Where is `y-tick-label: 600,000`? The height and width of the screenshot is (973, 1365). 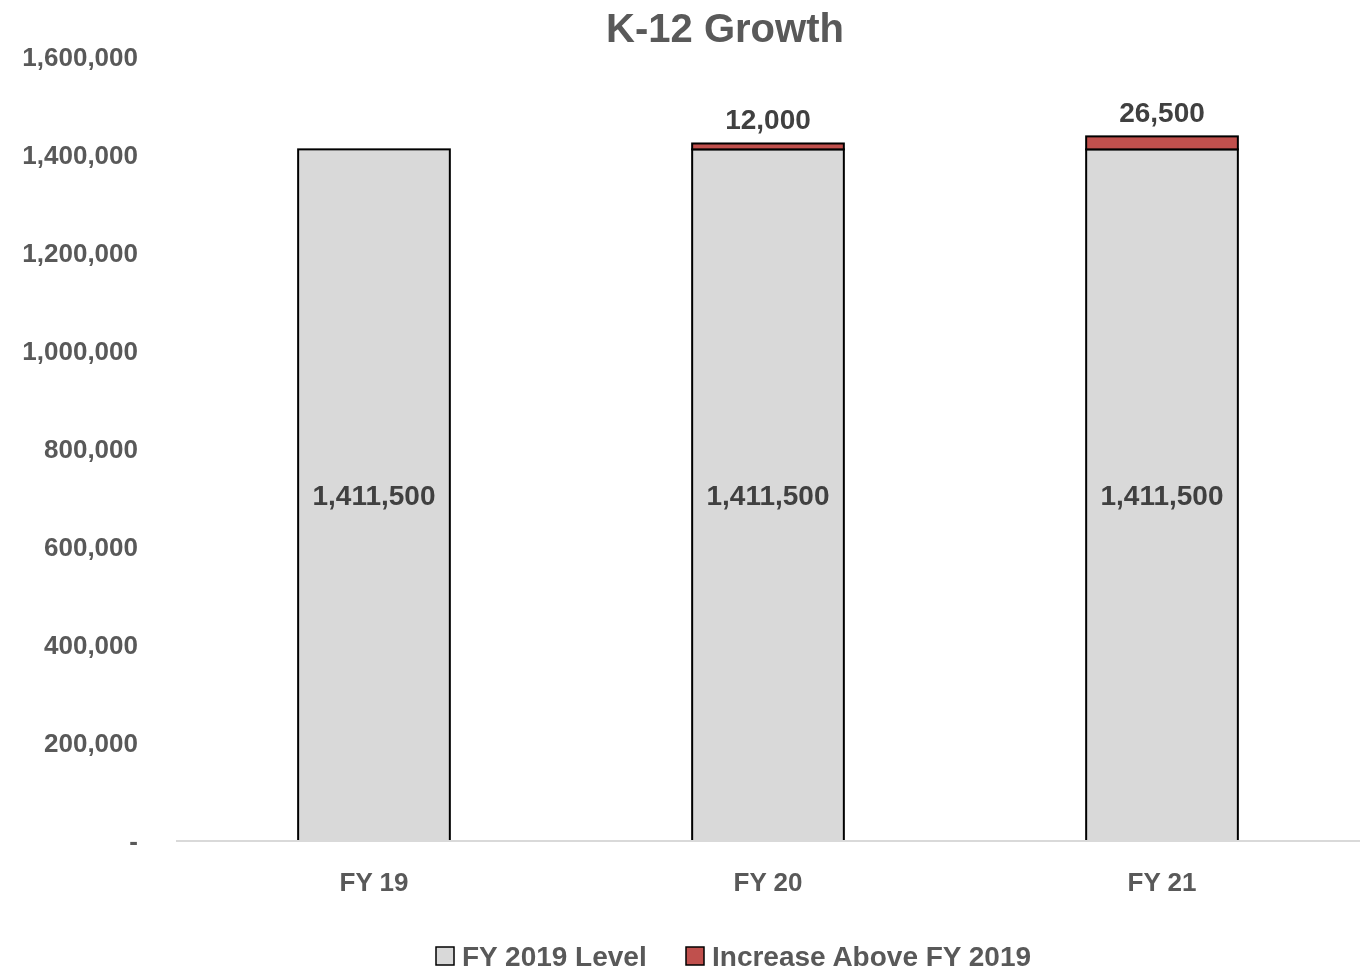
y-tick-label: 600,000 is located at coordinates (91, 547).